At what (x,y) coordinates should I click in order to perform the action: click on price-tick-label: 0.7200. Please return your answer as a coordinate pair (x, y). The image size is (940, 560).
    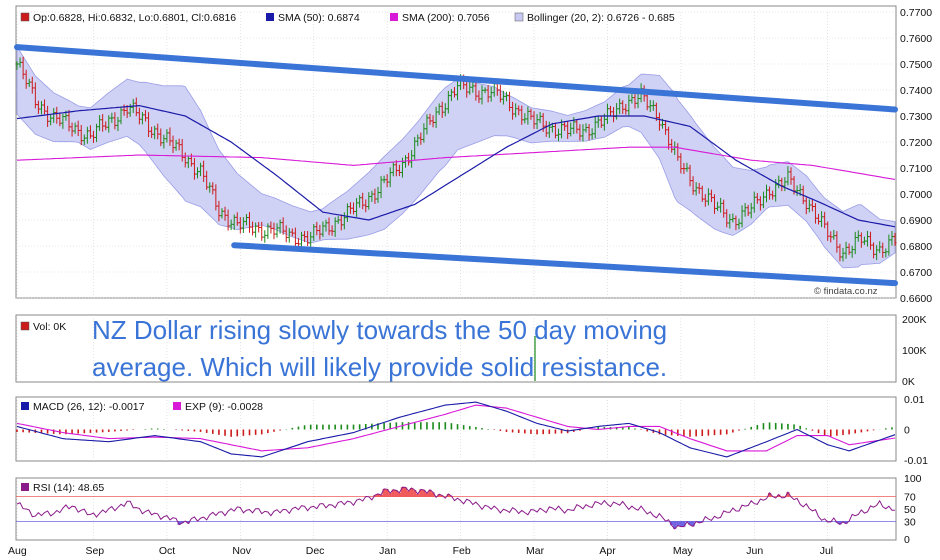
    Looking at the image, I should click on (916, 143).